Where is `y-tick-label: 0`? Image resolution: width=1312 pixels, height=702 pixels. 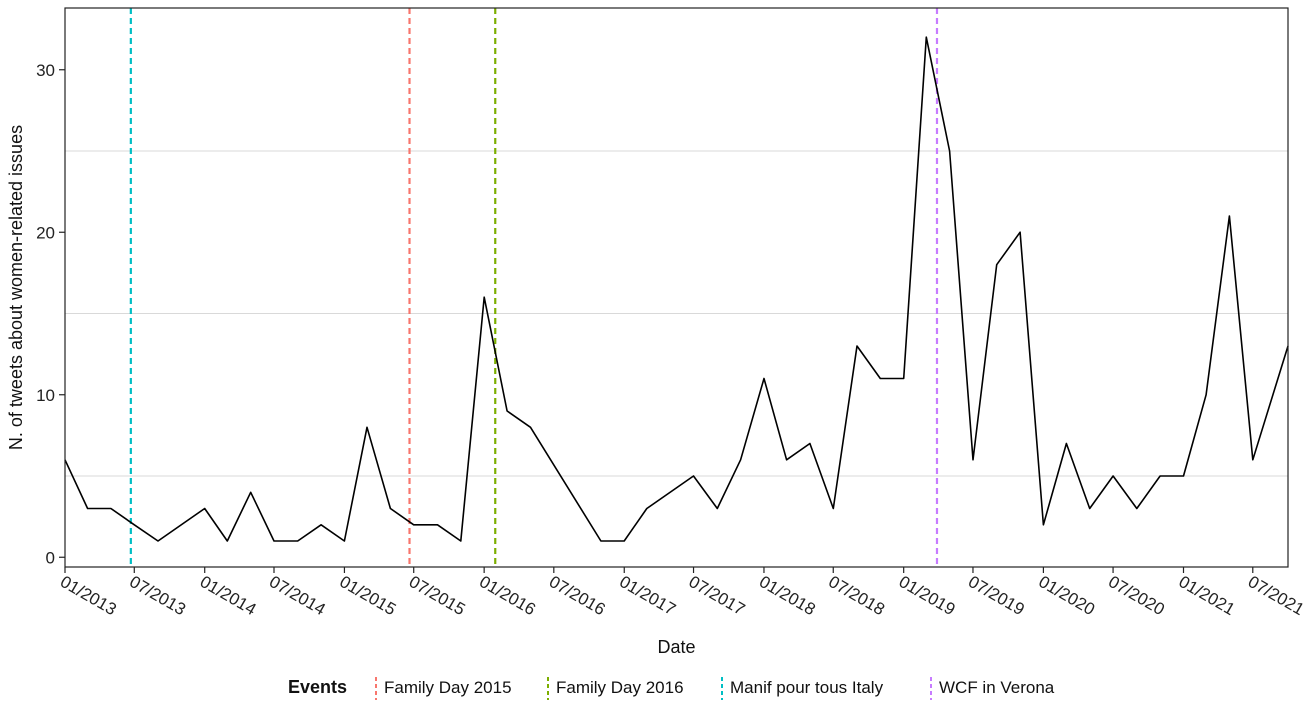
y-tick-label: 0 is located at coordinates (50, 557).